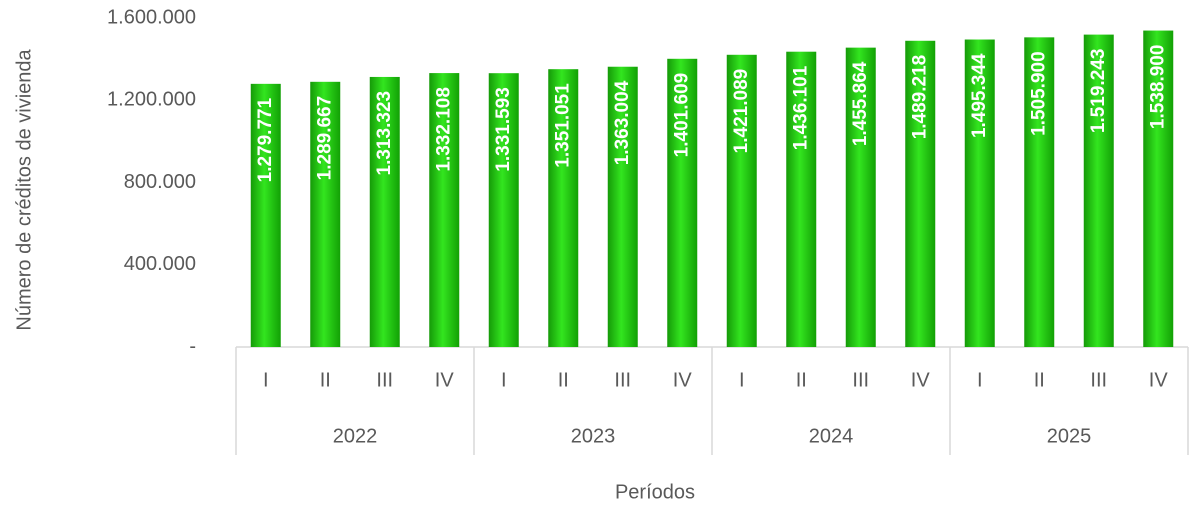 This screenshot has width=1190, height=508. Describe the element at coordinates (1157, 87) in the screenshot. I see `value-label: 1.538.900` at that location.